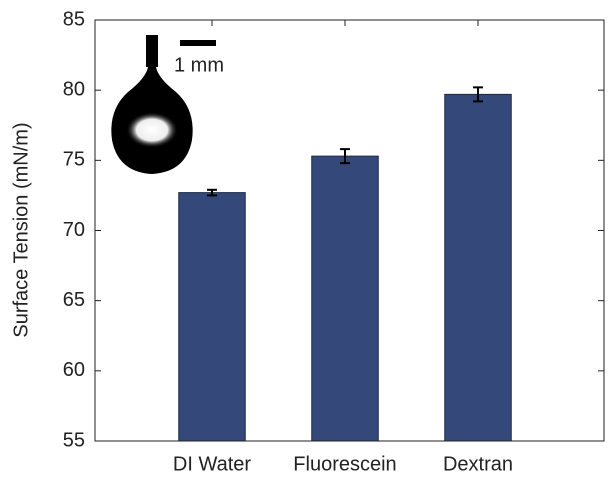 Image resolution: width=608 pixels, height=480 pixels. I want to click on y-tick-label: 80, so click(74, 89).